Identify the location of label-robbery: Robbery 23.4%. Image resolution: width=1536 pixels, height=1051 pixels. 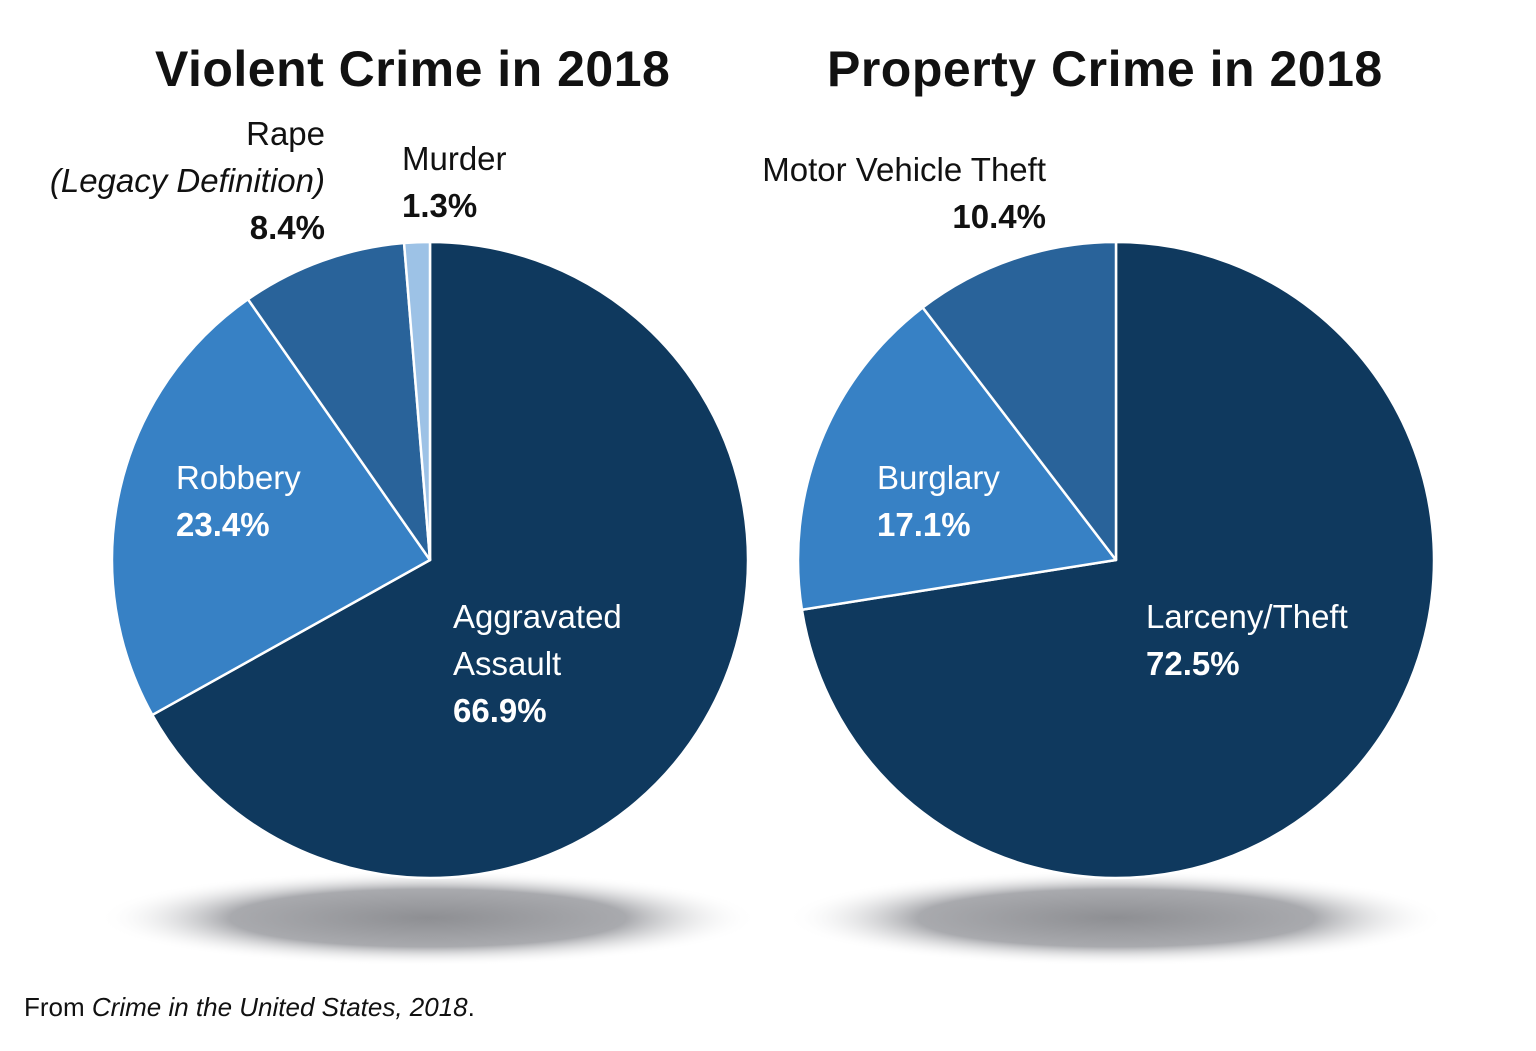
(238, 501).